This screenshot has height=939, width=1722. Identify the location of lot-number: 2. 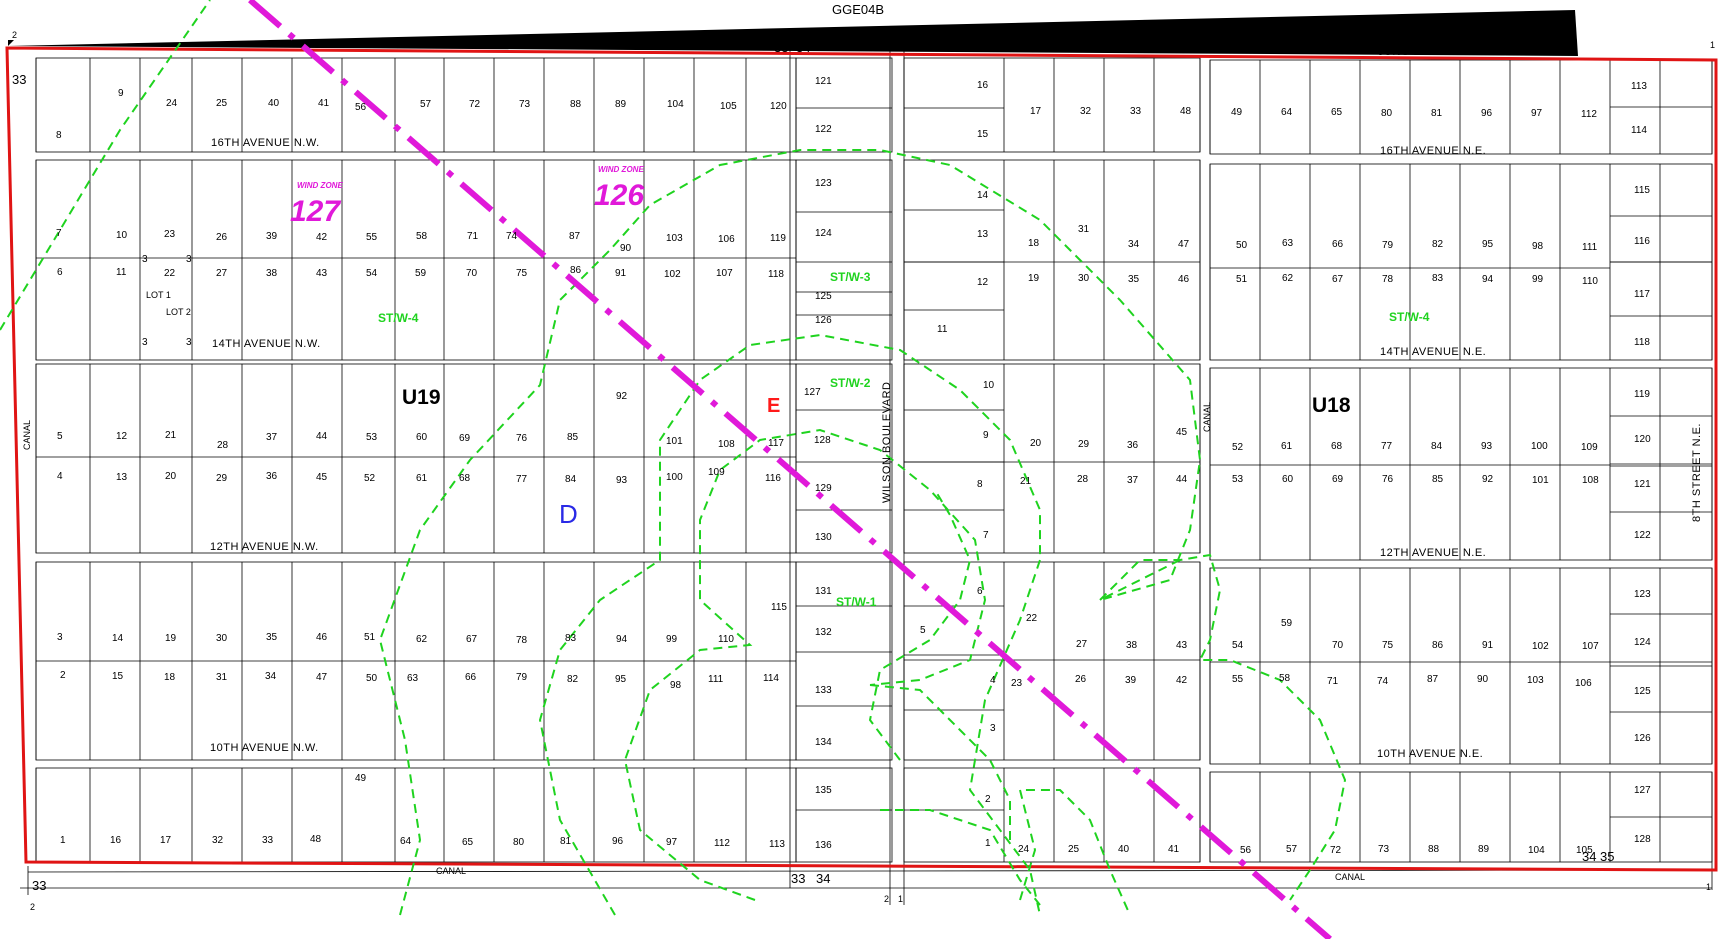
(63, 675).